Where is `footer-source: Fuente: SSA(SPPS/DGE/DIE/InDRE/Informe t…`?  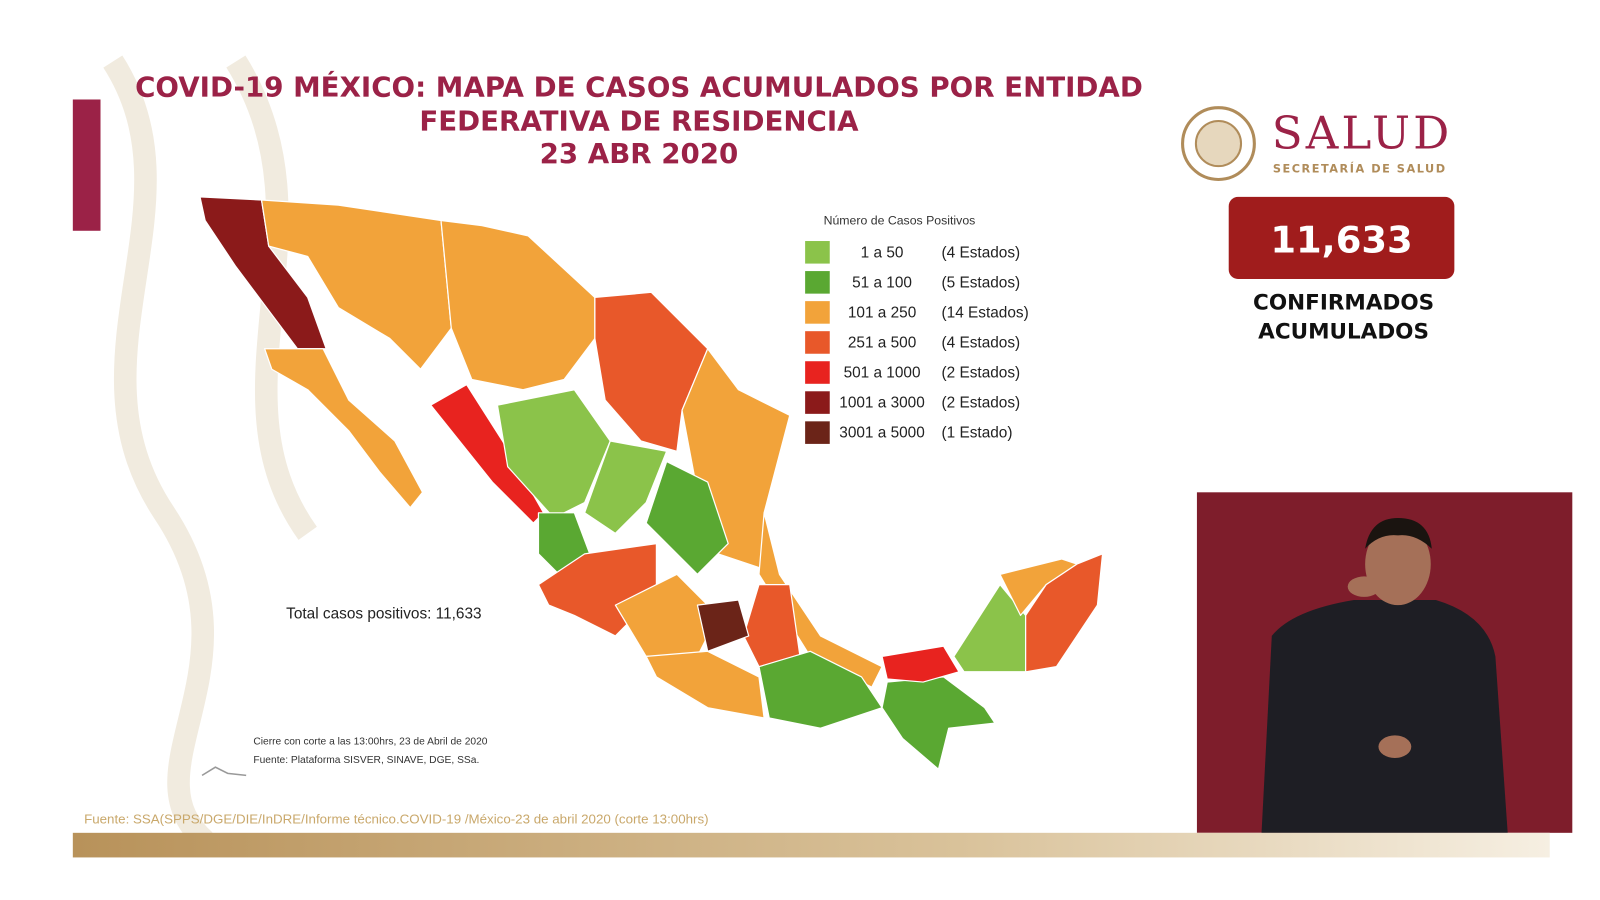 footer-source: Fuente: SSA(SPPS/DGE/DIE/InDRE/Informe t… is located at coordinates (396, 819).